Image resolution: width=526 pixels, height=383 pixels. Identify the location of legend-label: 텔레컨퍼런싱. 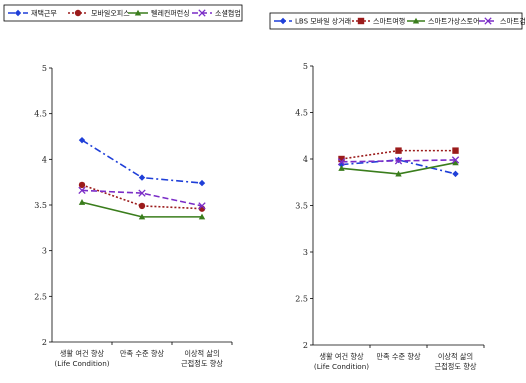
(170, 13).